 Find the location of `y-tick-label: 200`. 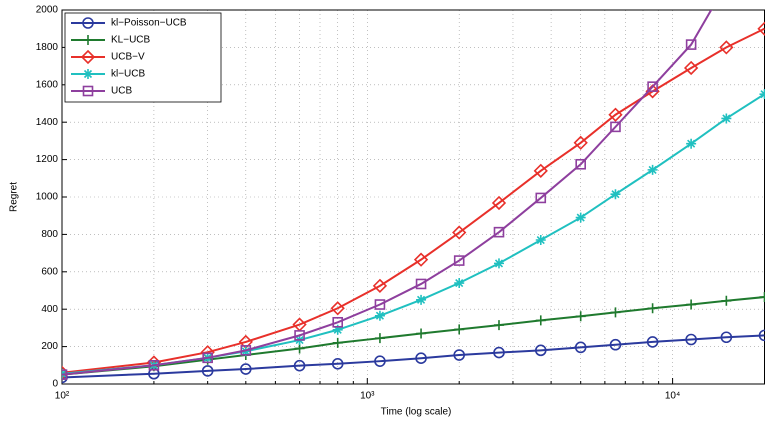

y-tick-label: 200 is located at coordinates (49, 346).